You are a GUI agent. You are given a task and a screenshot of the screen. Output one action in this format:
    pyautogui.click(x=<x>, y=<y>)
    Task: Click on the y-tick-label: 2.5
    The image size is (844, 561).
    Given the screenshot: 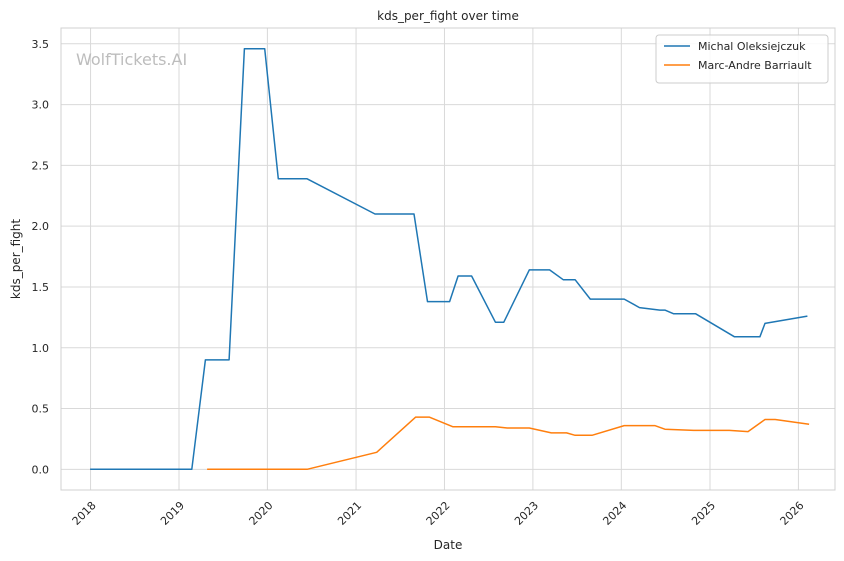 What is the action you would take?
    pyautogui.click(x=41, y=165)
    